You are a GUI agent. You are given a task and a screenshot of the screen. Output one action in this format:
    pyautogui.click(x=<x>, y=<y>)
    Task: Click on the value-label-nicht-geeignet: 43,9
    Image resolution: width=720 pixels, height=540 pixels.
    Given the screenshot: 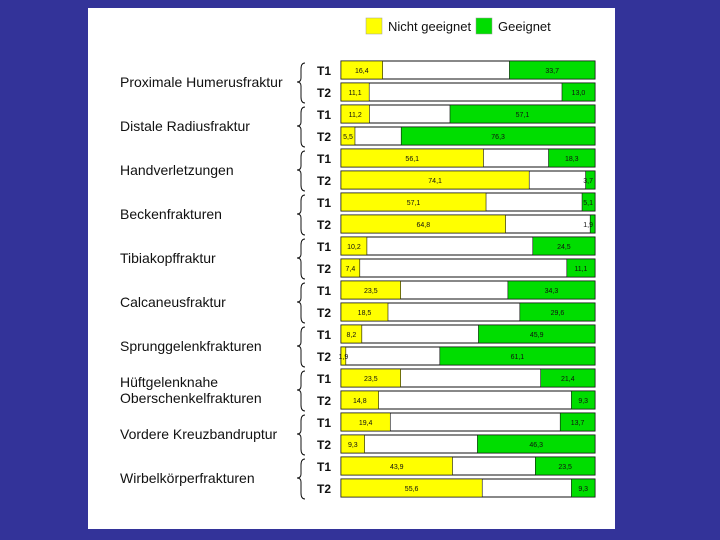 What is the action you would take?
    pyautogui.click(x=397, y=467)
    